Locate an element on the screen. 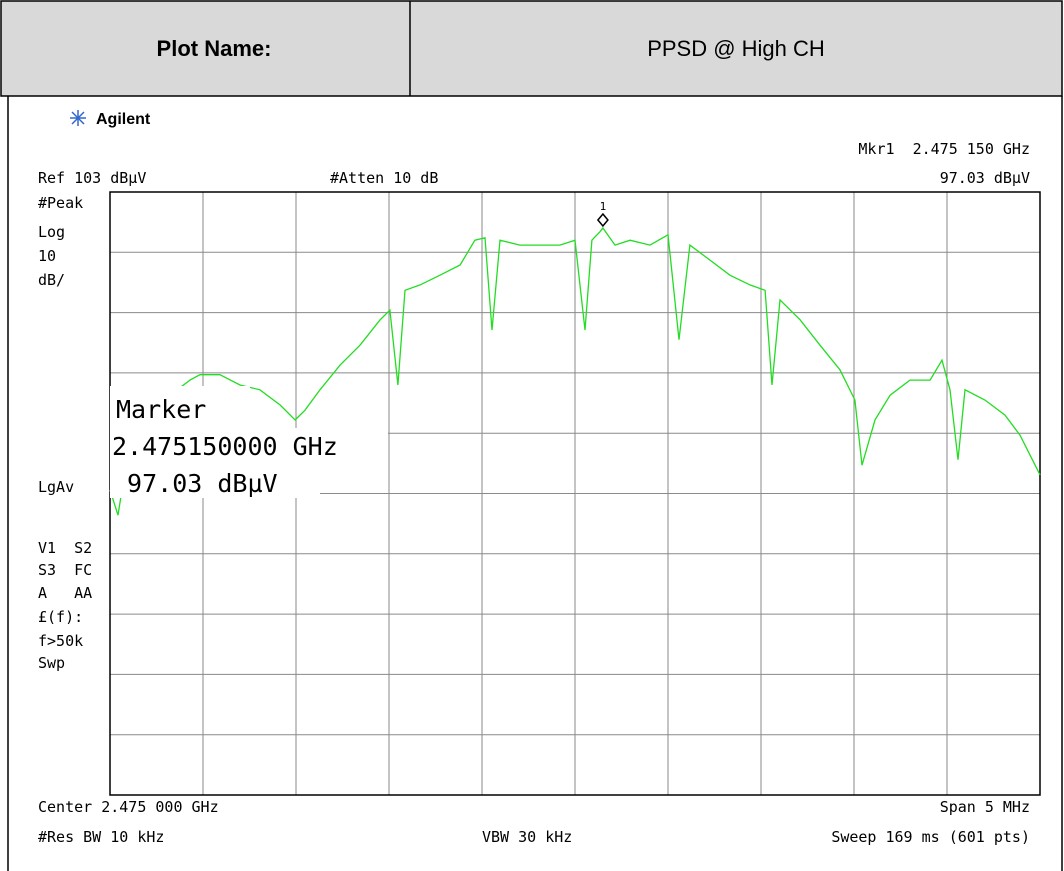 This screenshot has height=871, width=1064. reference-level: Ref 103 dBµV is located at coordinates (92, 178).